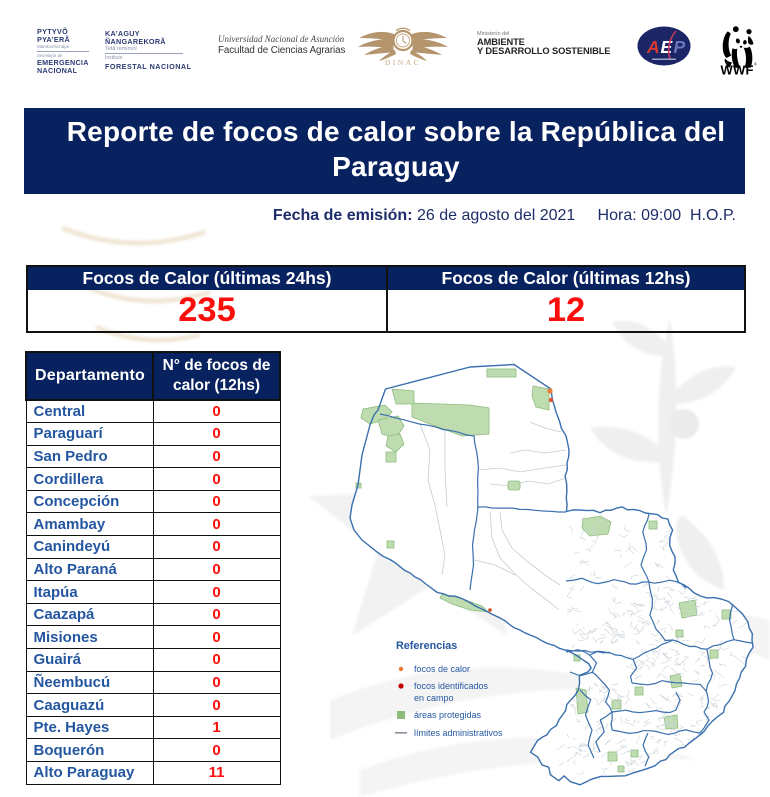 Image resolution: width=770 pixels, height=797 pixels. I want to click on svg-text: límites administrativos, so click(458, 733).